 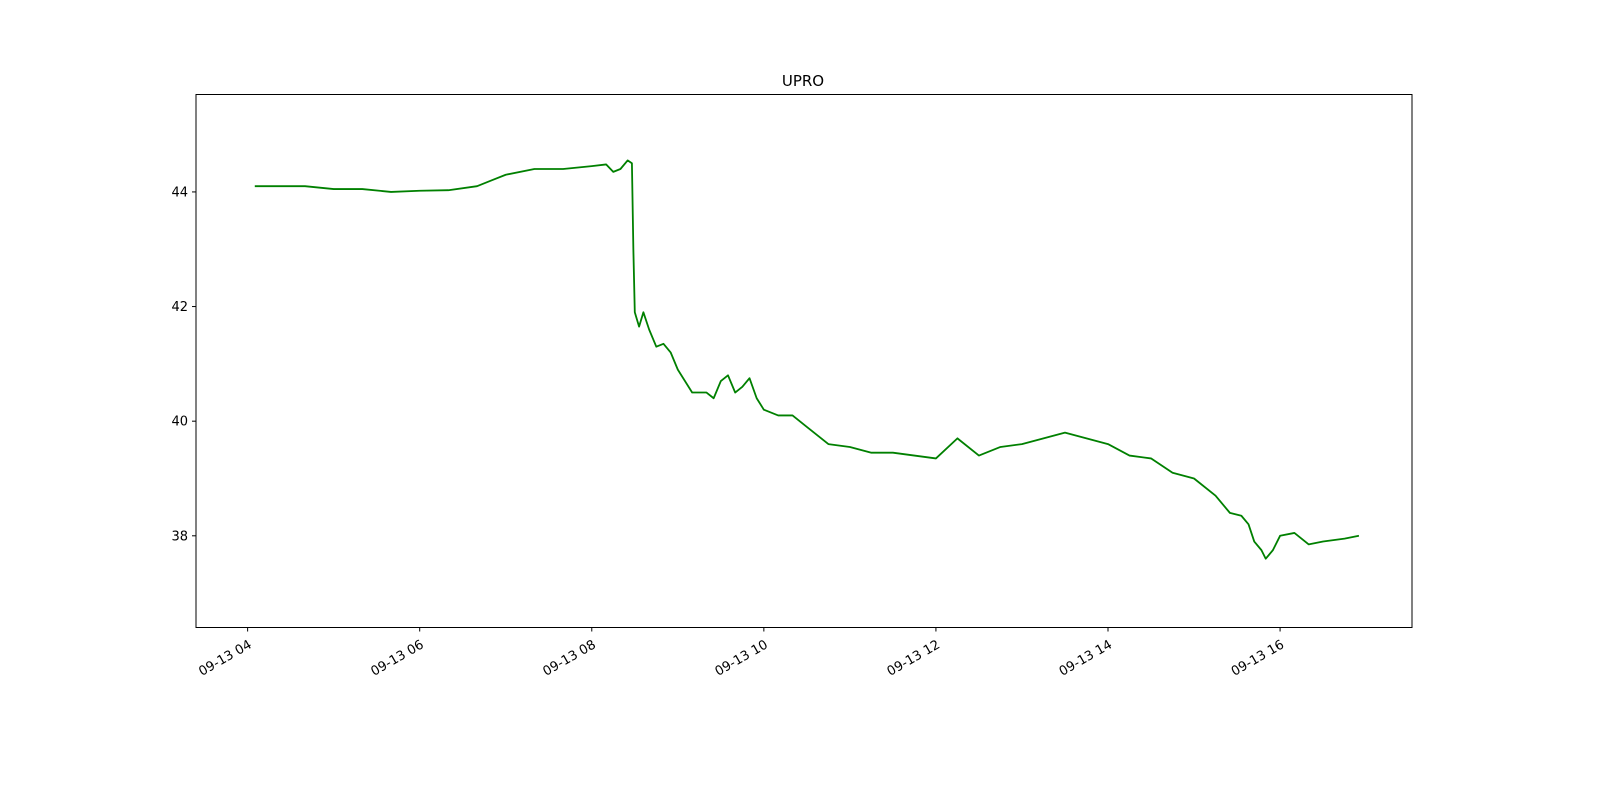 I want to click on y-axis: 38 40 42 44, so click(x=183, y=364).